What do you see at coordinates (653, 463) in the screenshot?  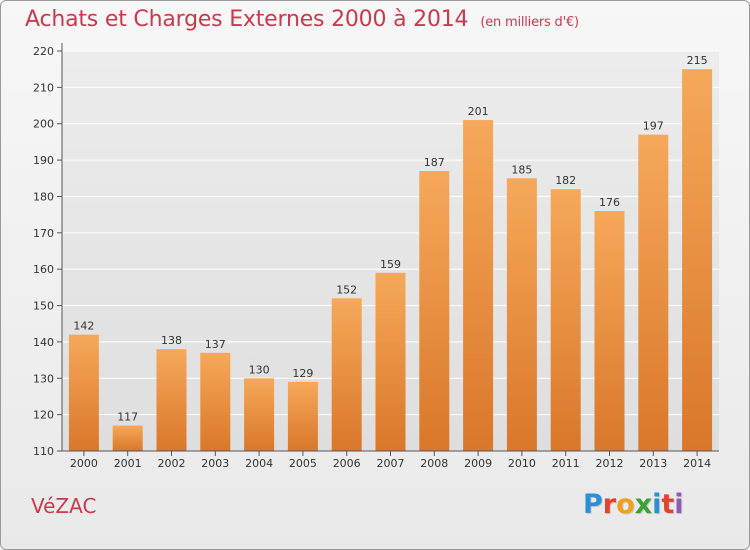 I see `x-tick-label: 2013` at bounding box center [653, 463].